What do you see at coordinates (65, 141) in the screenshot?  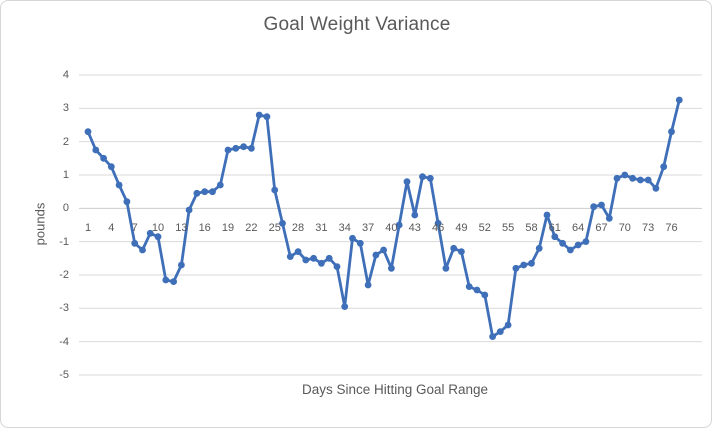 I see `y-tick-label: 2` at bounding box center [65, 141].